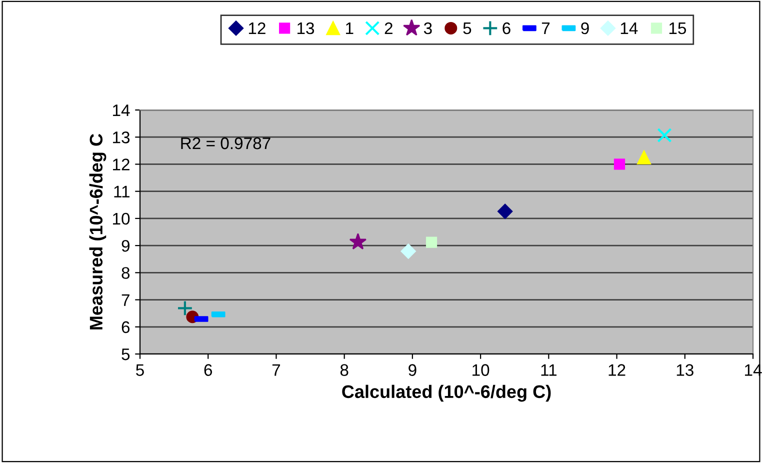 Image resolution: width=762 pixels, height=463 pixels. I want to click on x-tick-label: 10, so click(481, 370).